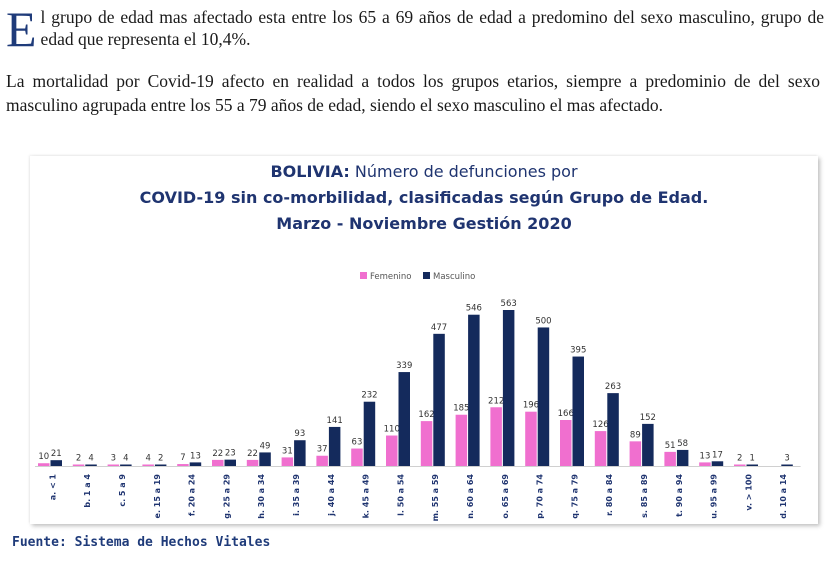 The image size is (832, 561). What do you see at coordinates (160, 459) in the screenshot?
I see `data-label-masculino: 2` at bounding box center [160, 459].